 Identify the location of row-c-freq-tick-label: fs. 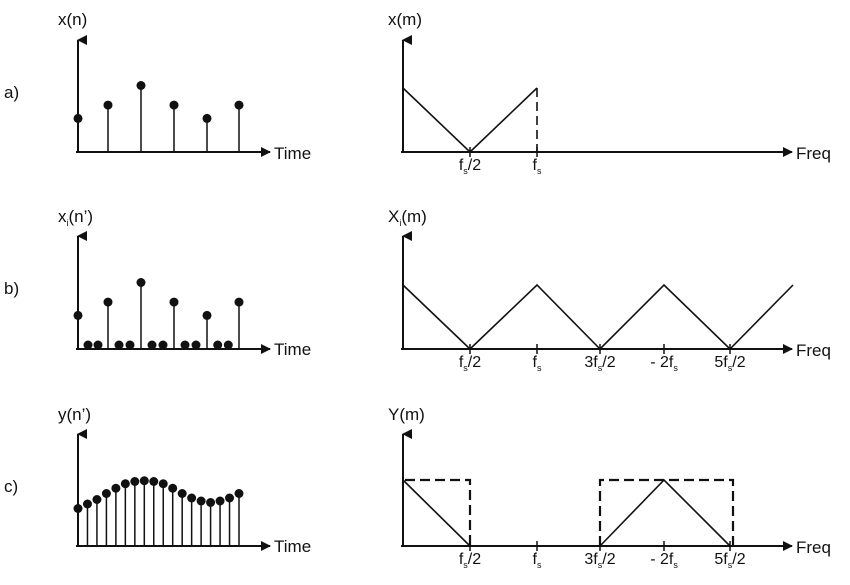
(537, 560).